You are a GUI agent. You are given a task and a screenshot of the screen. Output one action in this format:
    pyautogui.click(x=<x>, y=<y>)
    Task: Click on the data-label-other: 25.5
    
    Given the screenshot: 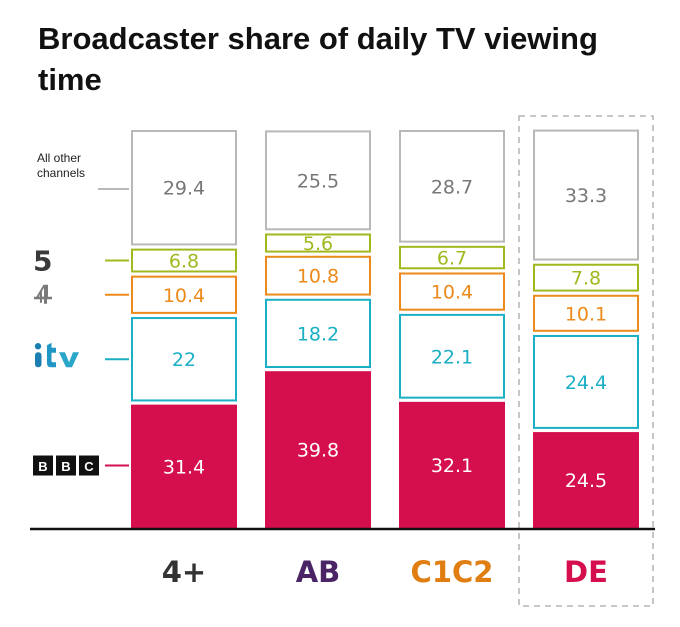 What is the action you would take?
    pyautogui.click(x=318, y=181)
    